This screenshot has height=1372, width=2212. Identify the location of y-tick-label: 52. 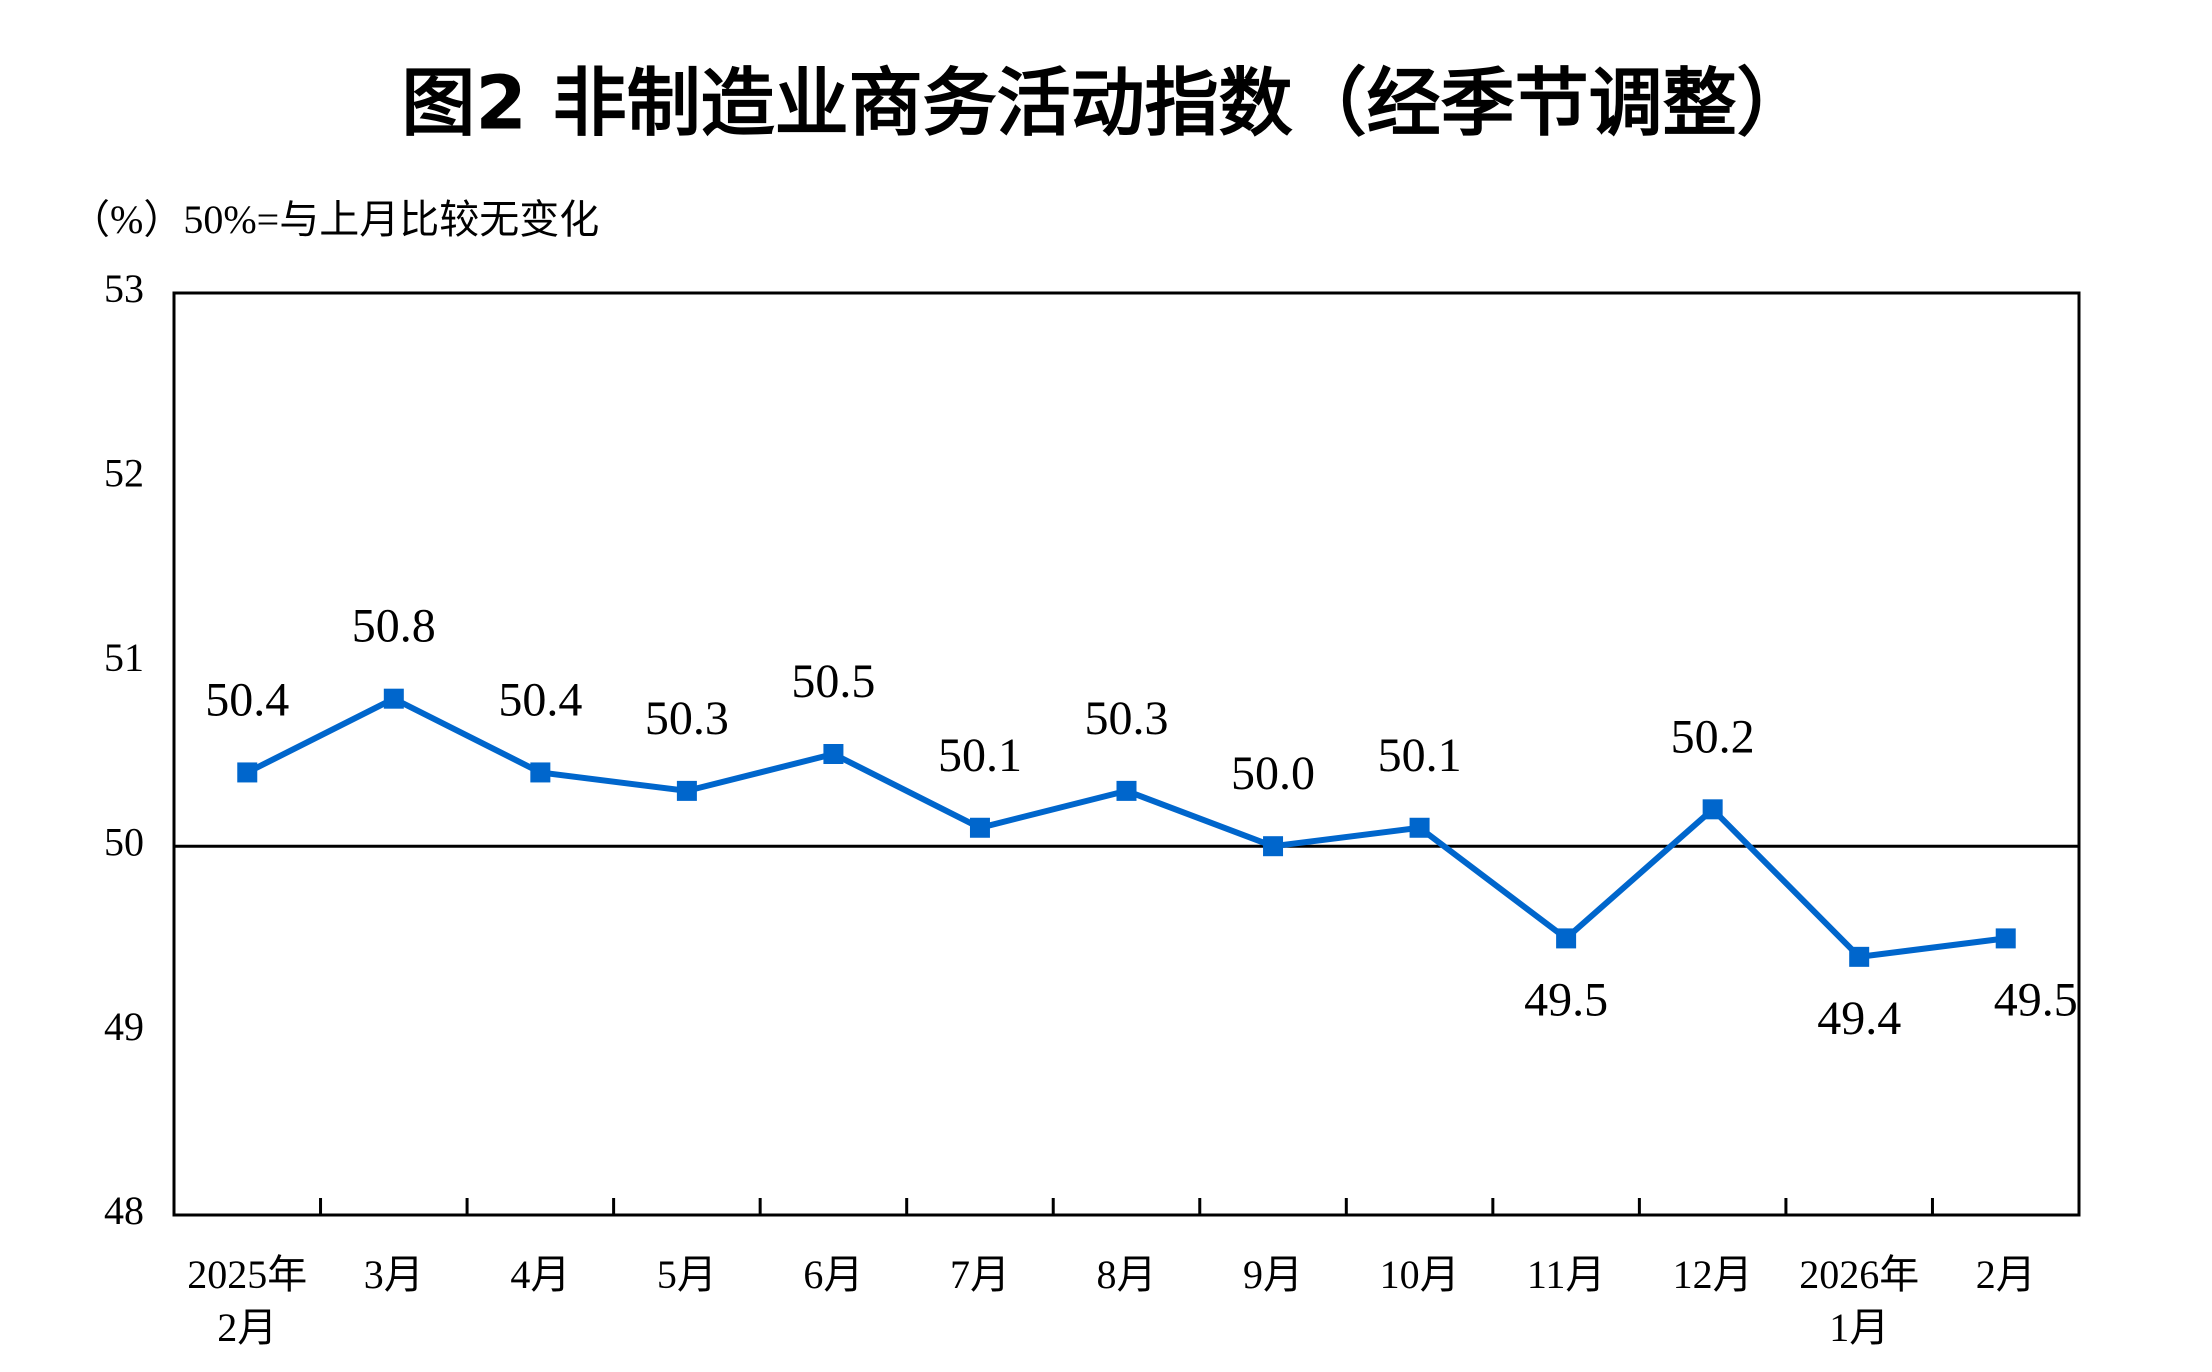
(124, 473).